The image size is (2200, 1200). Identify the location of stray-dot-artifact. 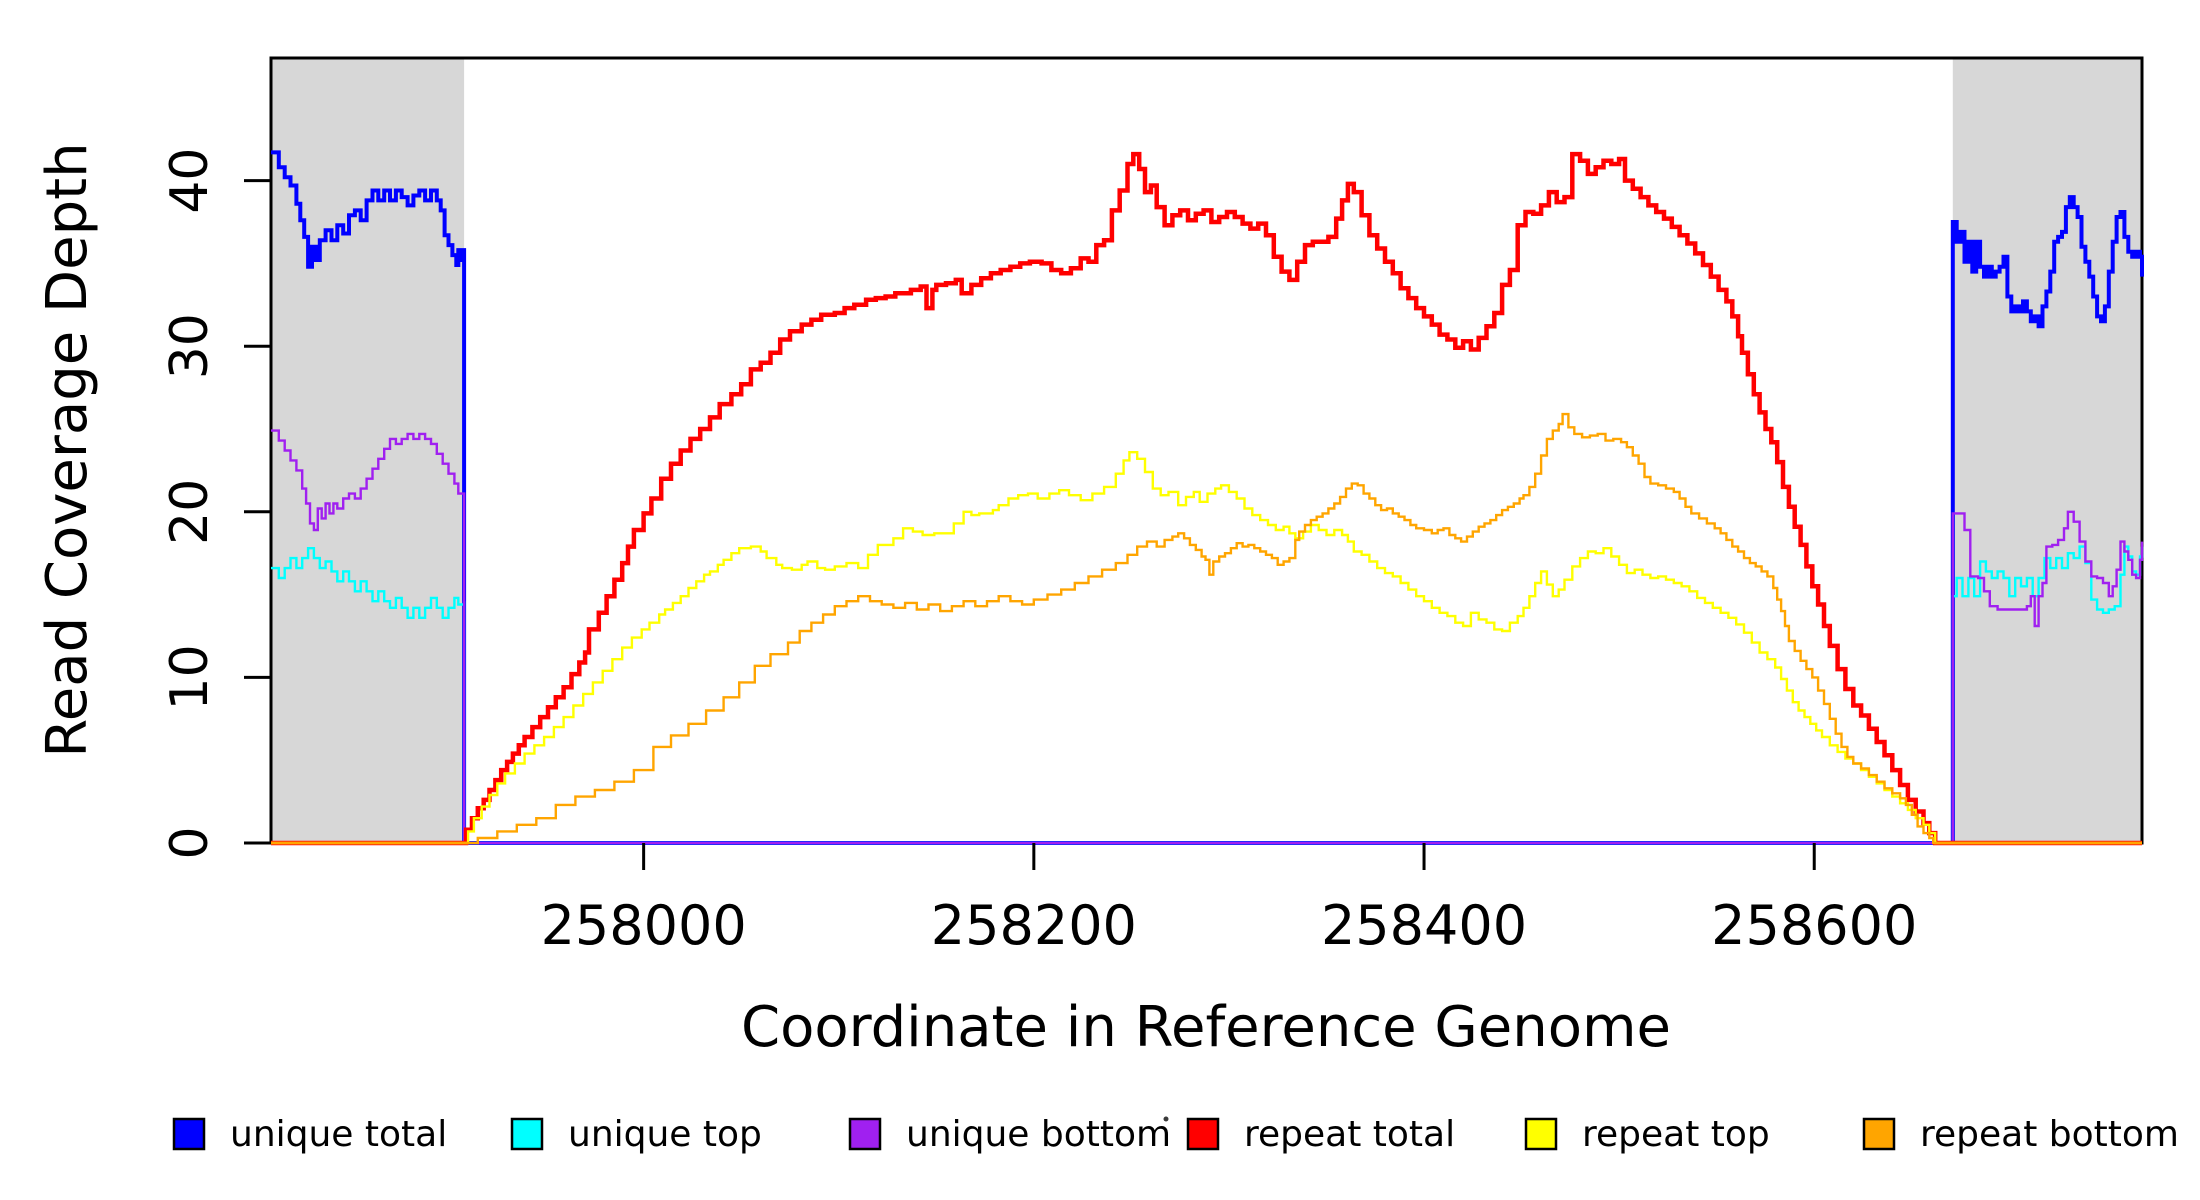
(1166, 1119).